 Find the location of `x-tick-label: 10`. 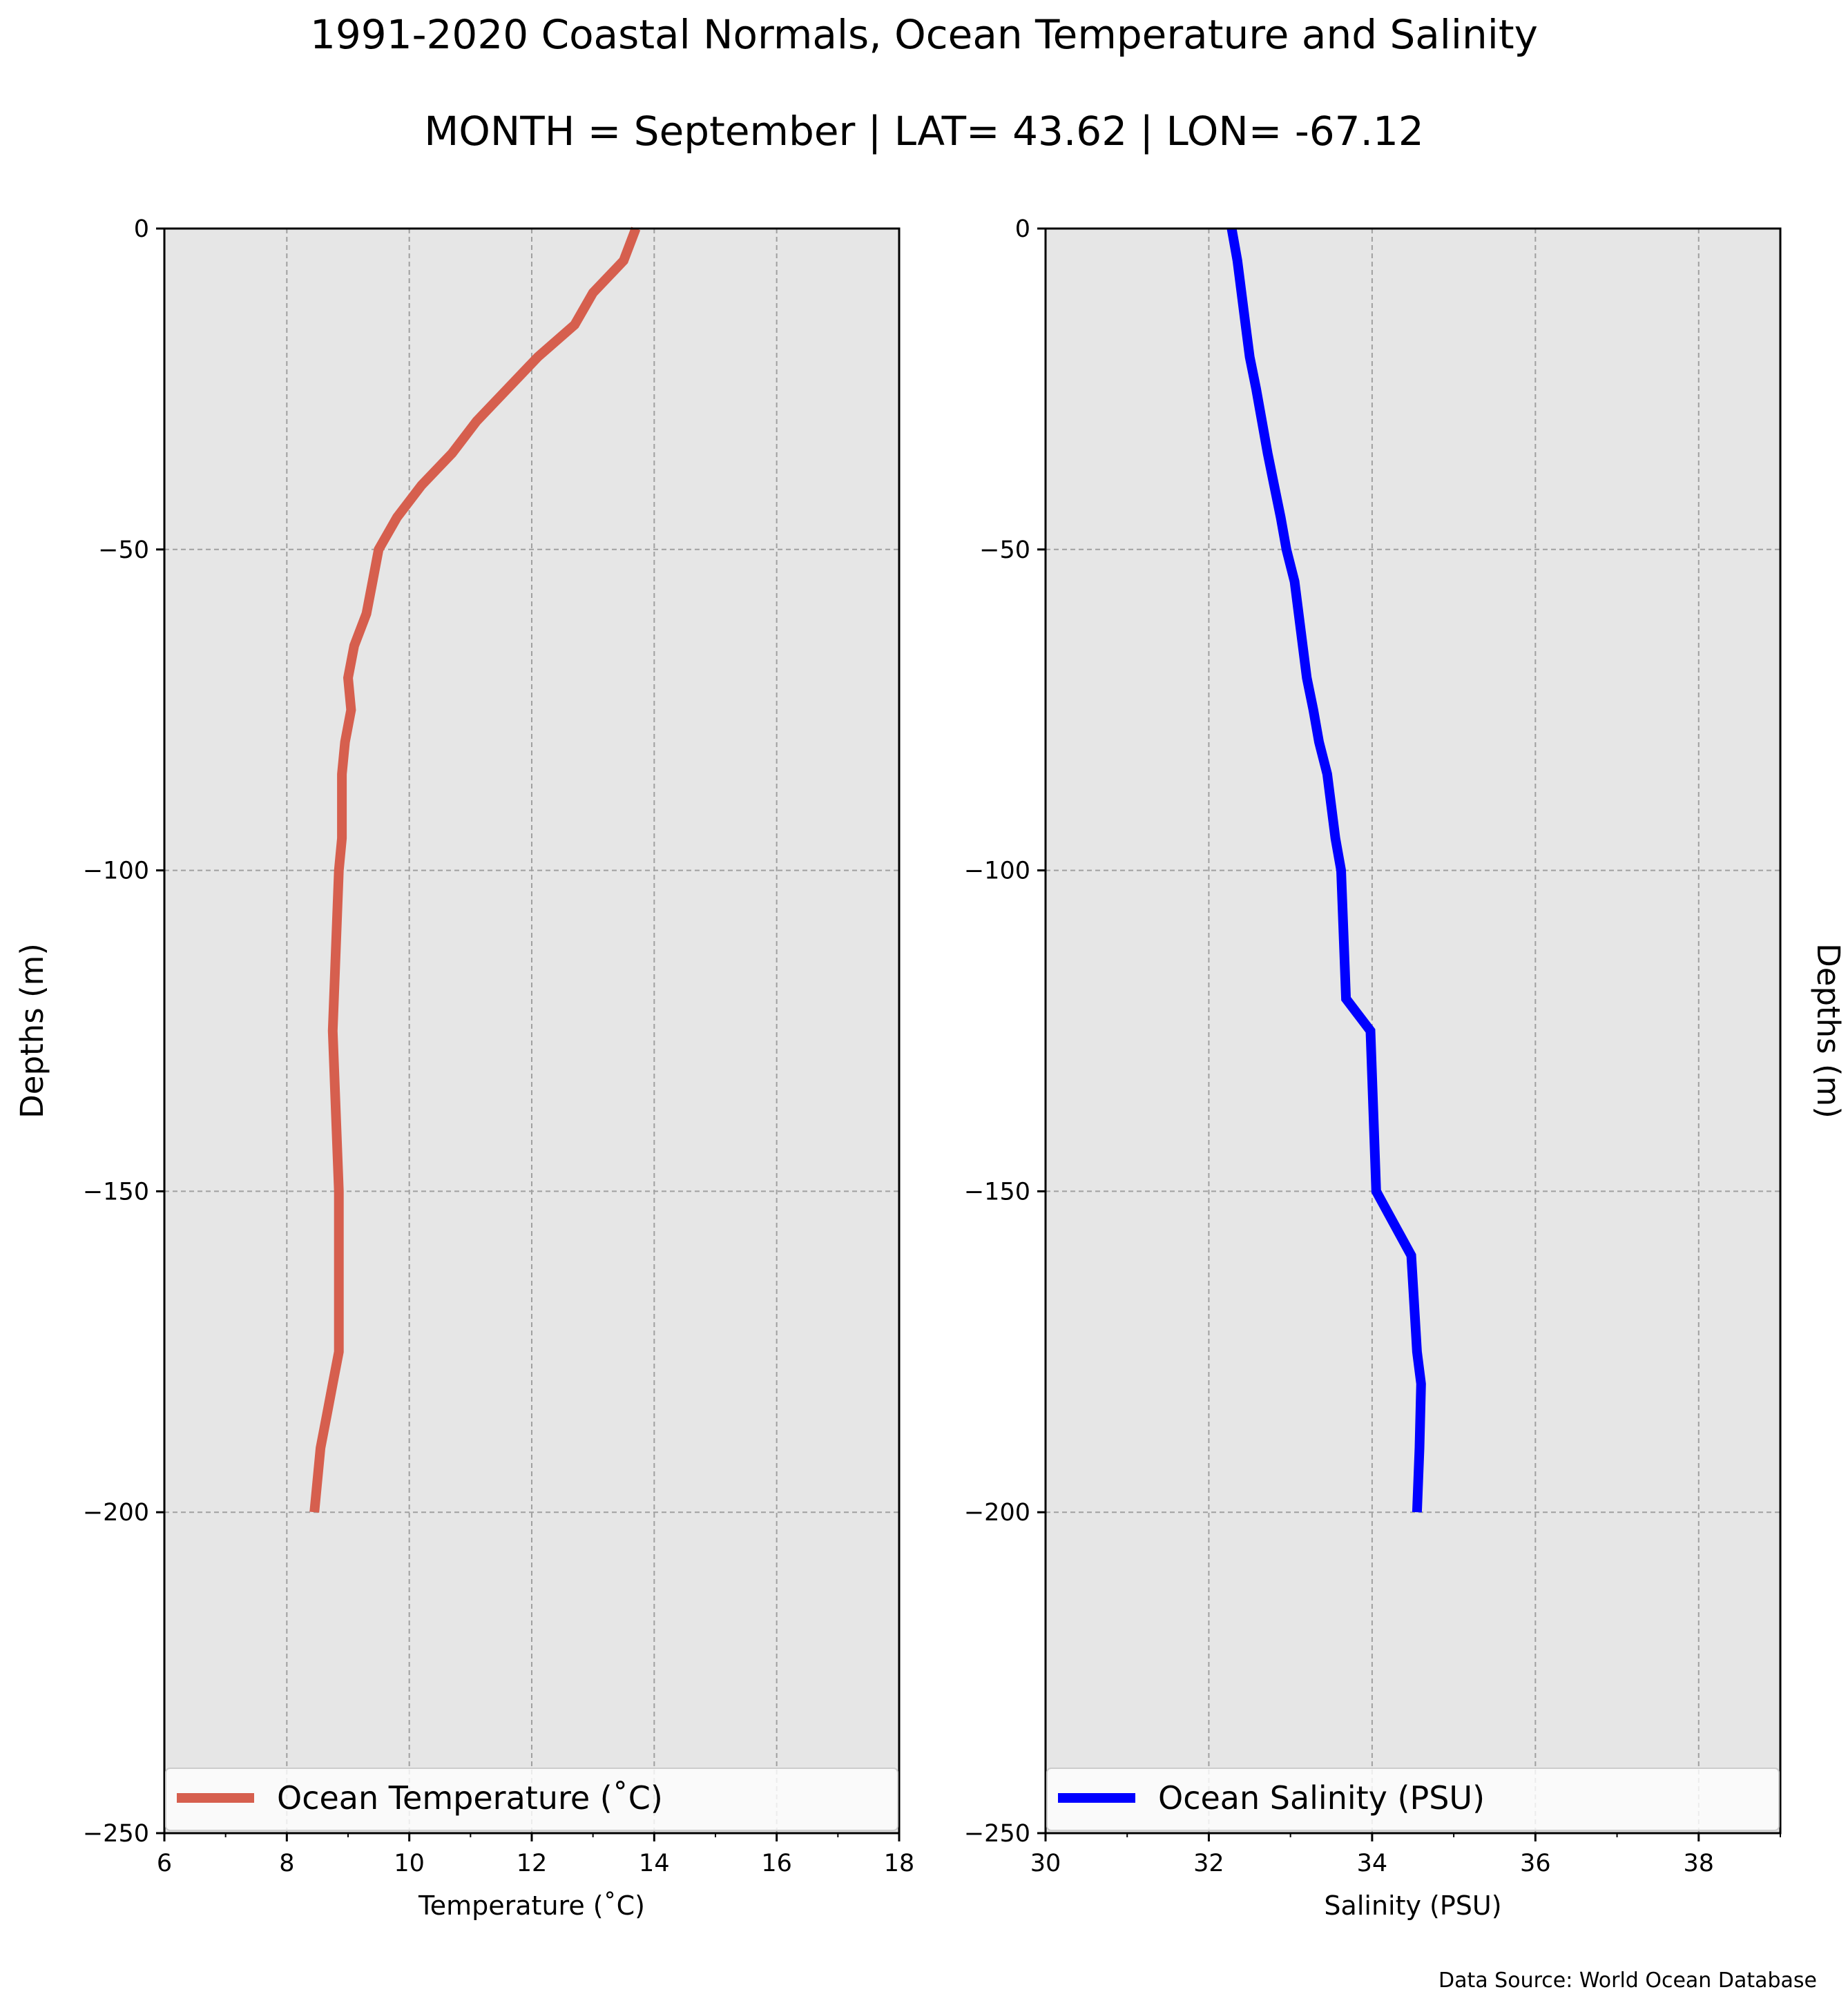

x-tick-label: 10 is located at coordinates (409, 1863).